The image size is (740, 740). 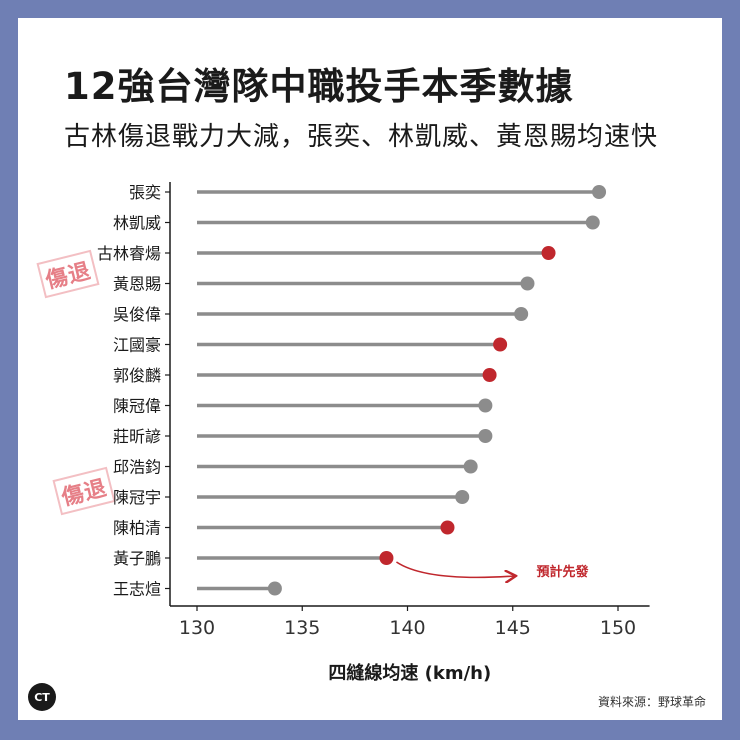 I want to click on chart-title: 12強台灣隊中職投手本季數據, so click(x=319, y=86).